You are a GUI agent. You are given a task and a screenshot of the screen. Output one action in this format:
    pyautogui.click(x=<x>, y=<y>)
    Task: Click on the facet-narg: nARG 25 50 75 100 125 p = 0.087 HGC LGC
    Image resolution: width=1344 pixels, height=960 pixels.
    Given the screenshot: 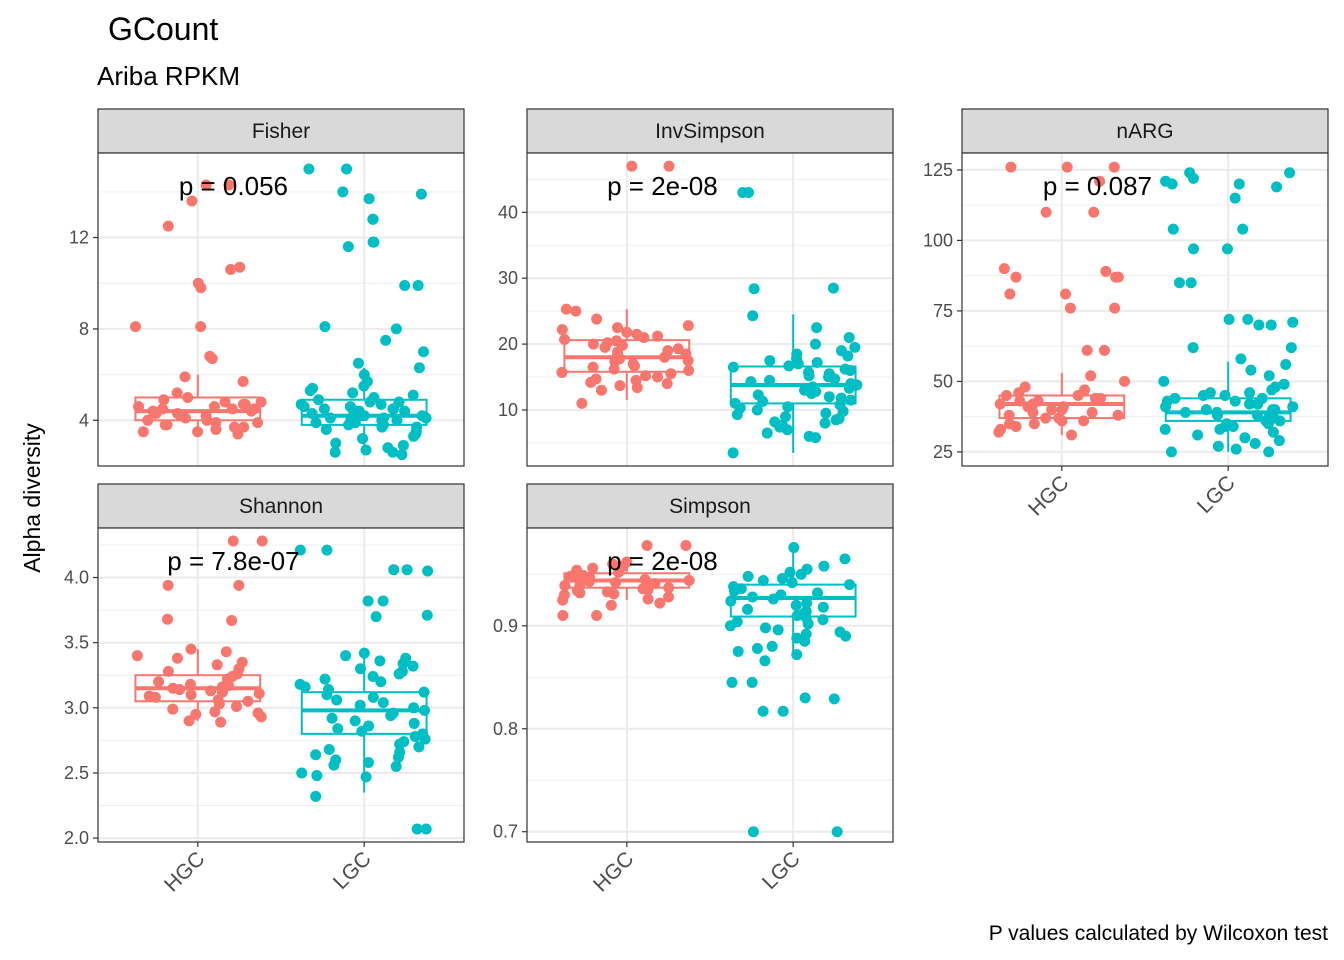 What is the action you would take?
    pyautogui.click(x=1126, y=314)
    